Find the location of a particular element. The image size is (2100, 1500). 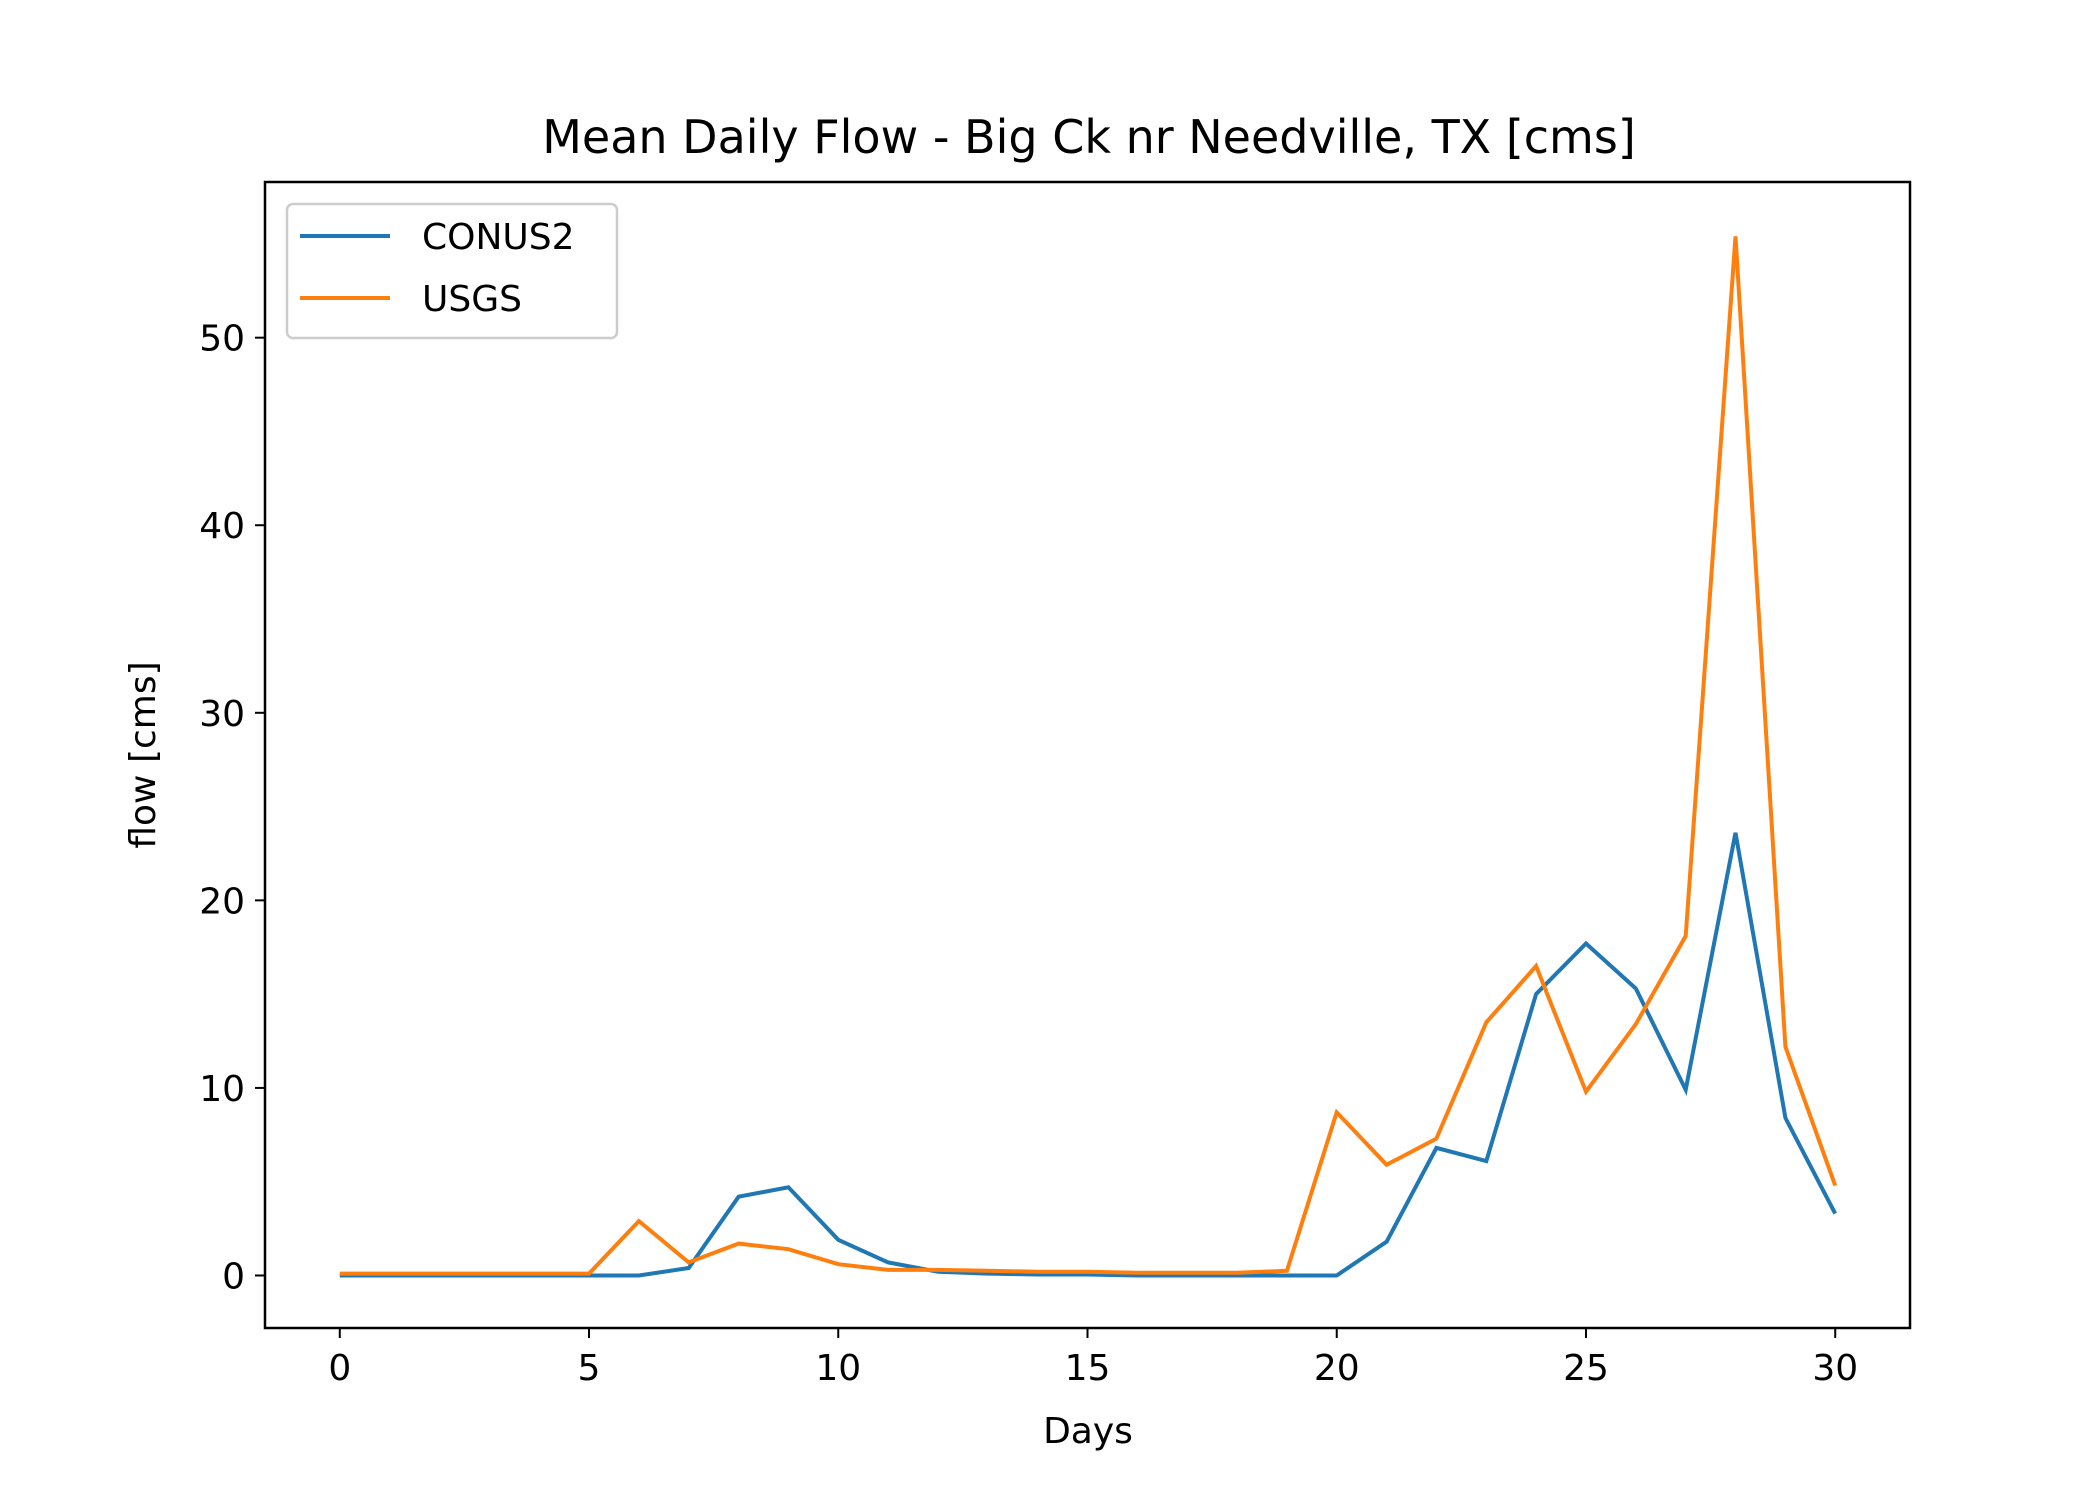

y-tick-label: 10 is located at coordinates (222, 1089).